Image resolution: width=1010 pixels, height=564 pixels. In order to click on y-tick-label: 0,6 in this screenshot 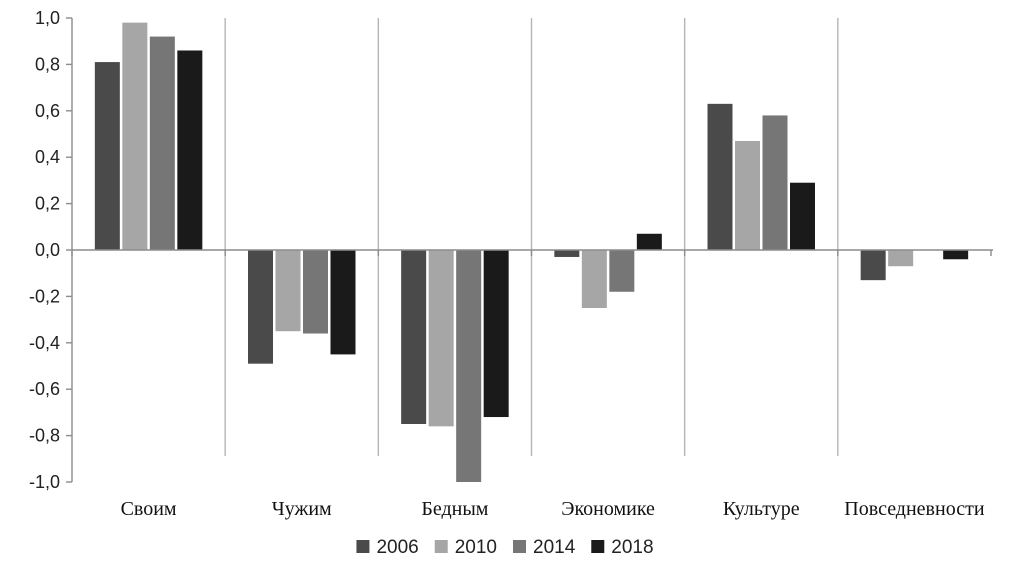, I will do `click(47, 111)`.